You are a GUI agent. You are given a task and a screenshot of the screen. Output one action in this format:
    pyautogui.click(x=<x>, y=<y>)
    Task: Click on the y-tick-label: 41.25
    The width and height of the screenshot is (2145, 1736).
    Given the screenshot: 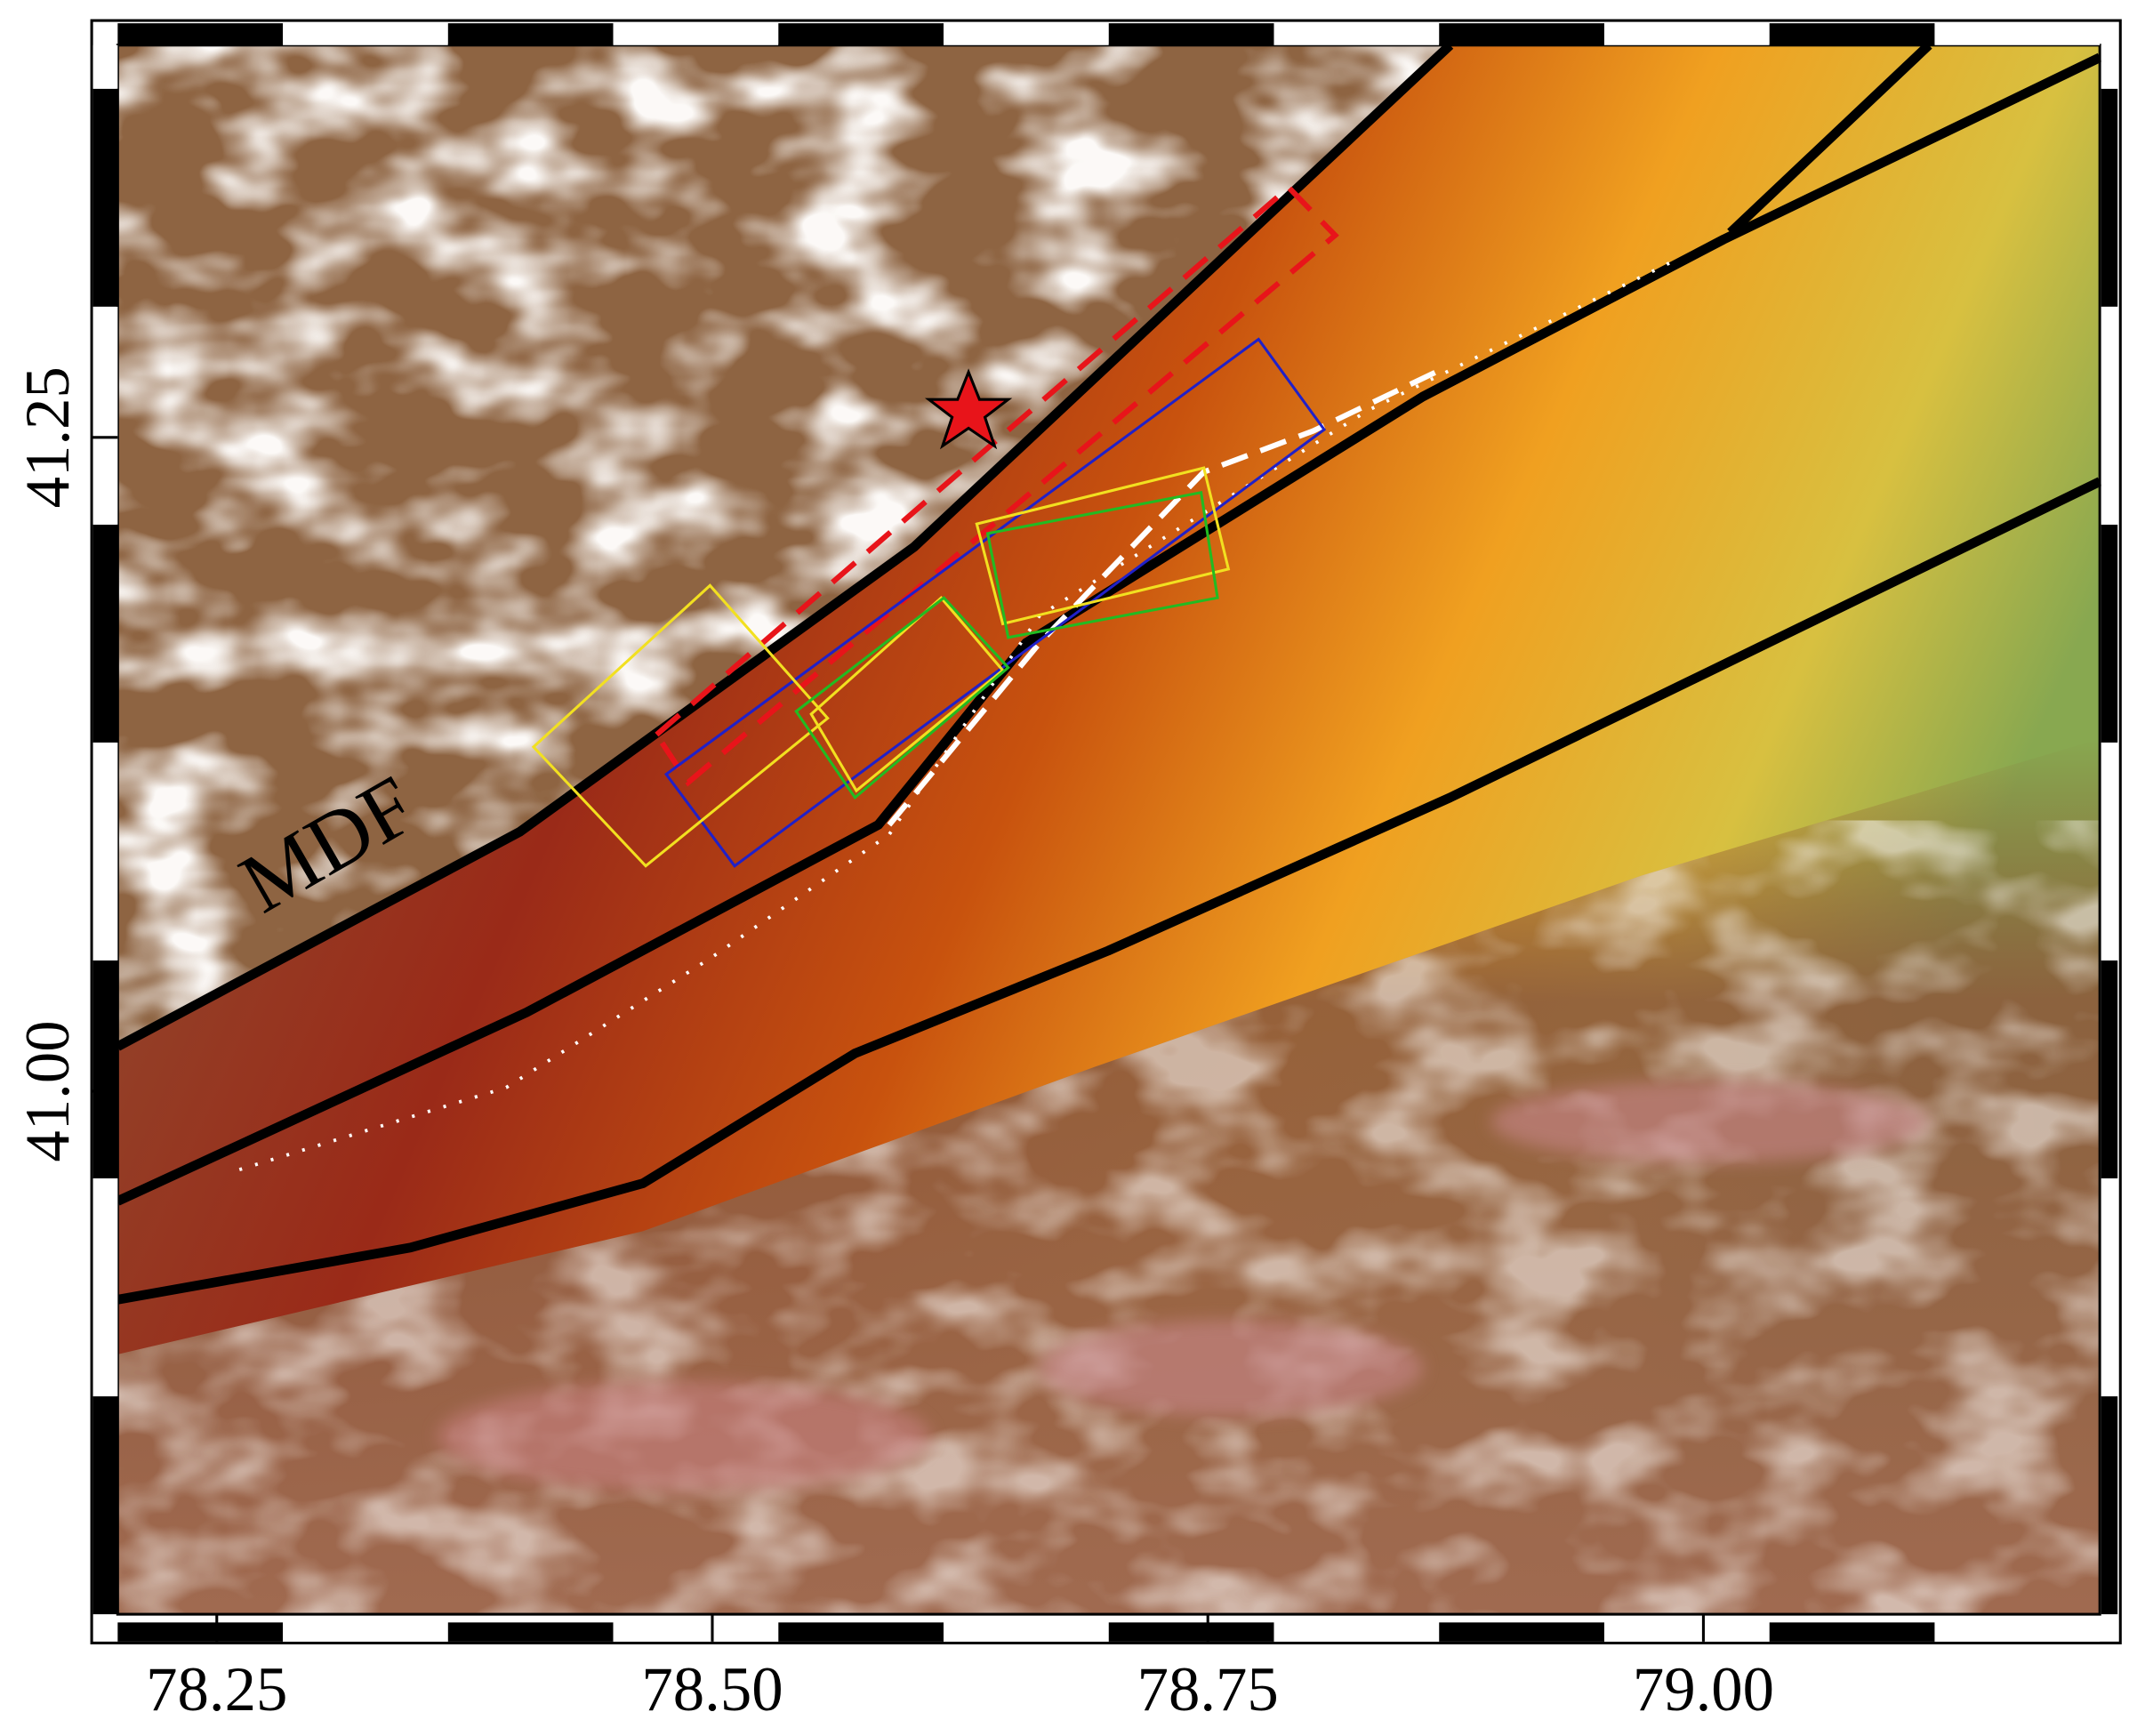 What is the action you would take?
    pyautogui.click(x=48, y=437)
    